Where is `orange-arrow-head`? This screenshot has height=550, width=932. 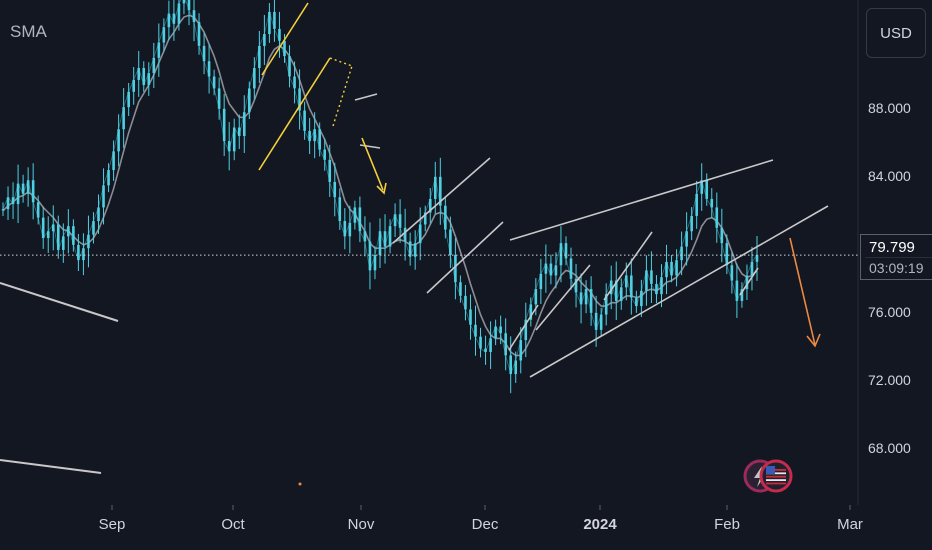
orange-arrow-head is located at coordinates (813, 340).